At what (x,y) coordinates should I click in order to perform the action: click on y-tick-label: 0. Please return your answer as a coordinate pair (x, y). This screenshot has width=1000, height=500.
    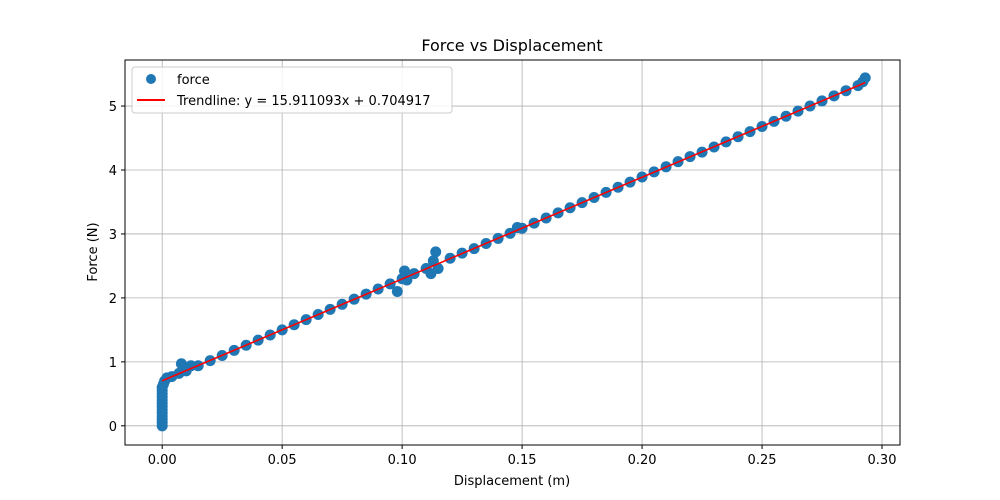
    Looking at the image, I should click on (113, 427).